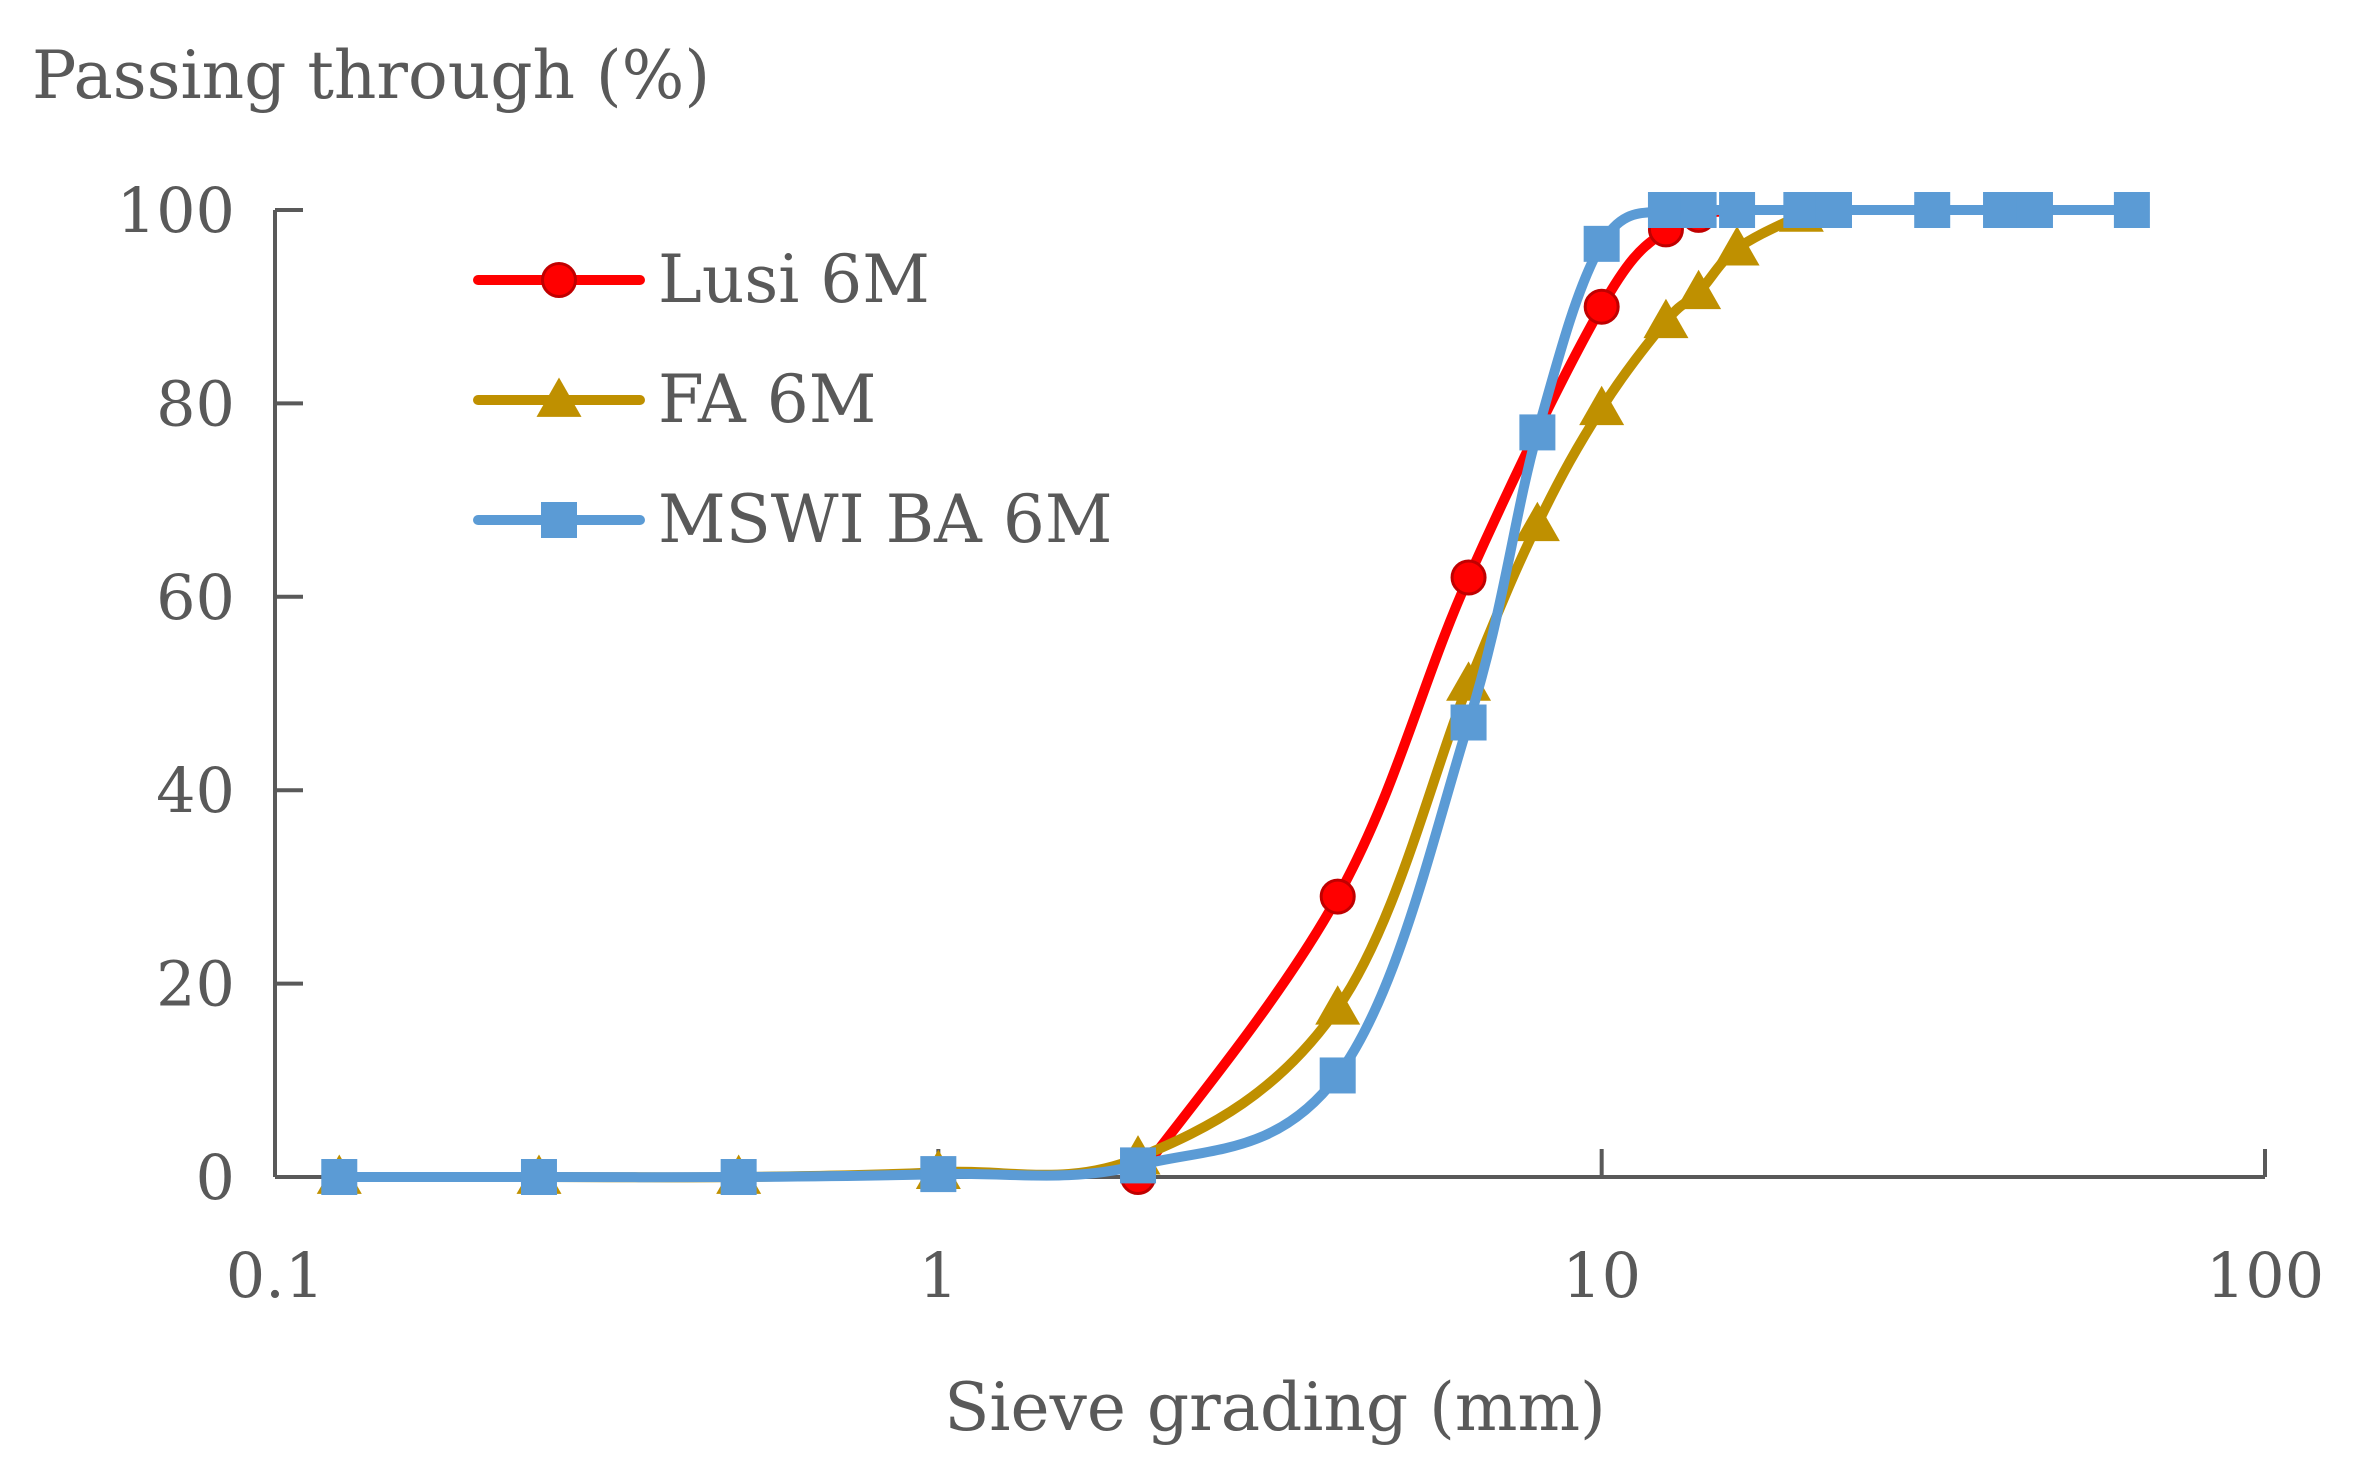  I want to click on legend-entry: FA 6M, so click(674, 399).